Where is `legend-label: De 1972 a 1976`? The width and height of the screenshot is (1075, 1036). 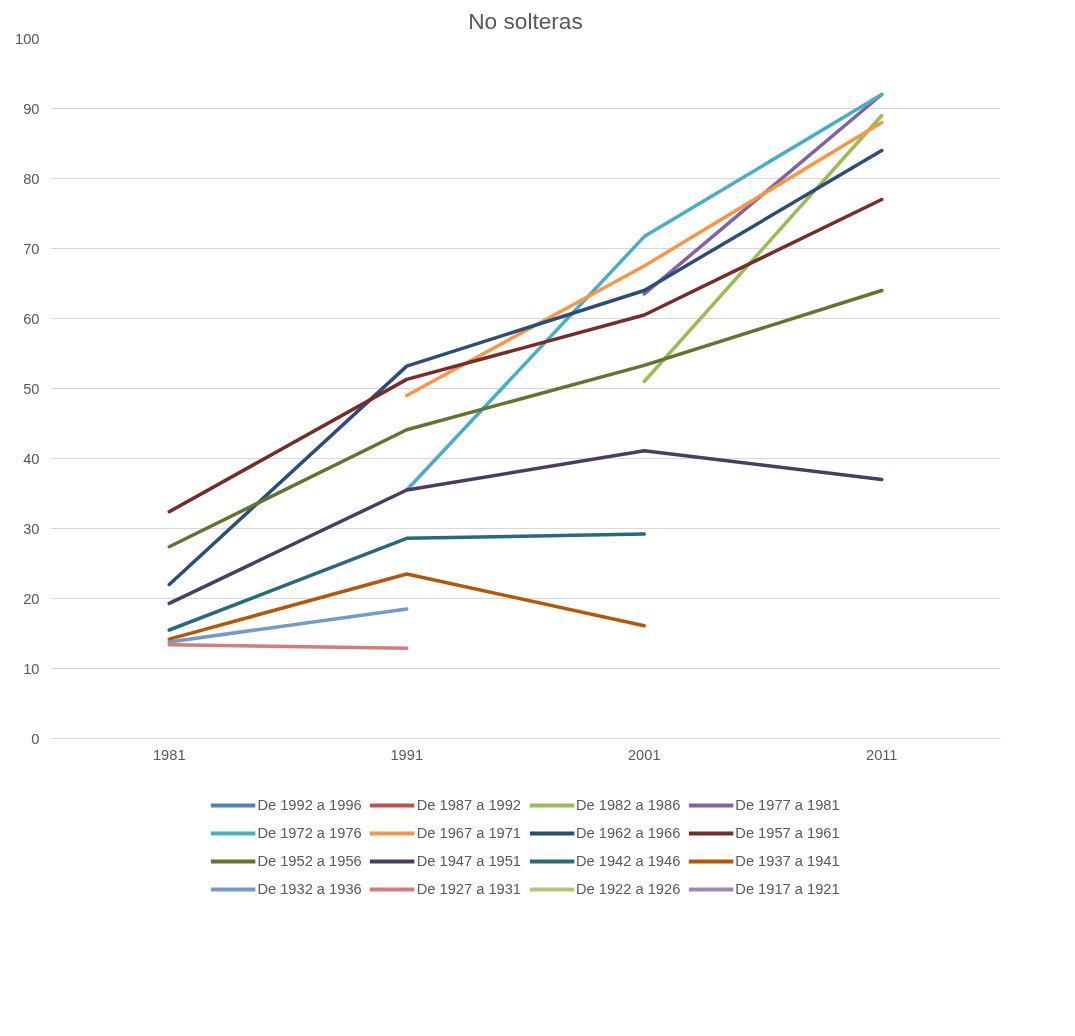 legend-label: De 1972 a 1976 is located at coordinates (309, 833).